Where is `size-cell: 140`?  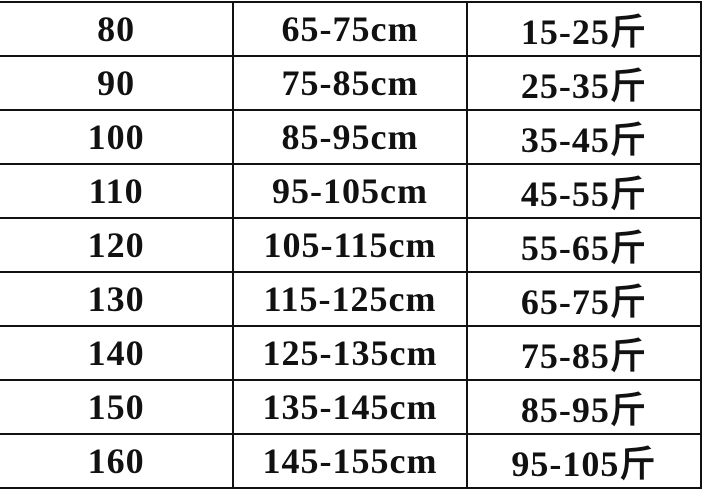 size-cell: 140 is located at coordinates (117, 353).